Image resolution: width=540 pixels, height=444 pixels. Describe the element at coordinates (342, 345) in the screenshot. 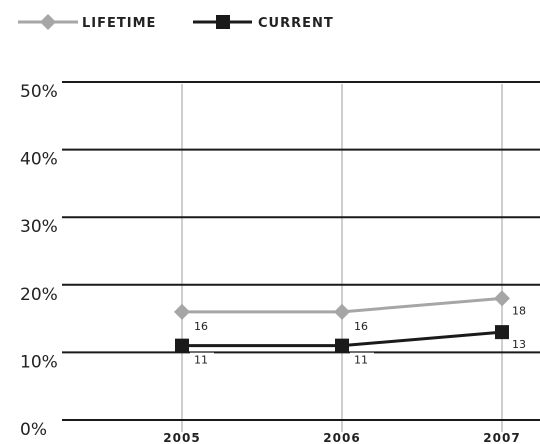

I see `data-point-current-2006` at that location.